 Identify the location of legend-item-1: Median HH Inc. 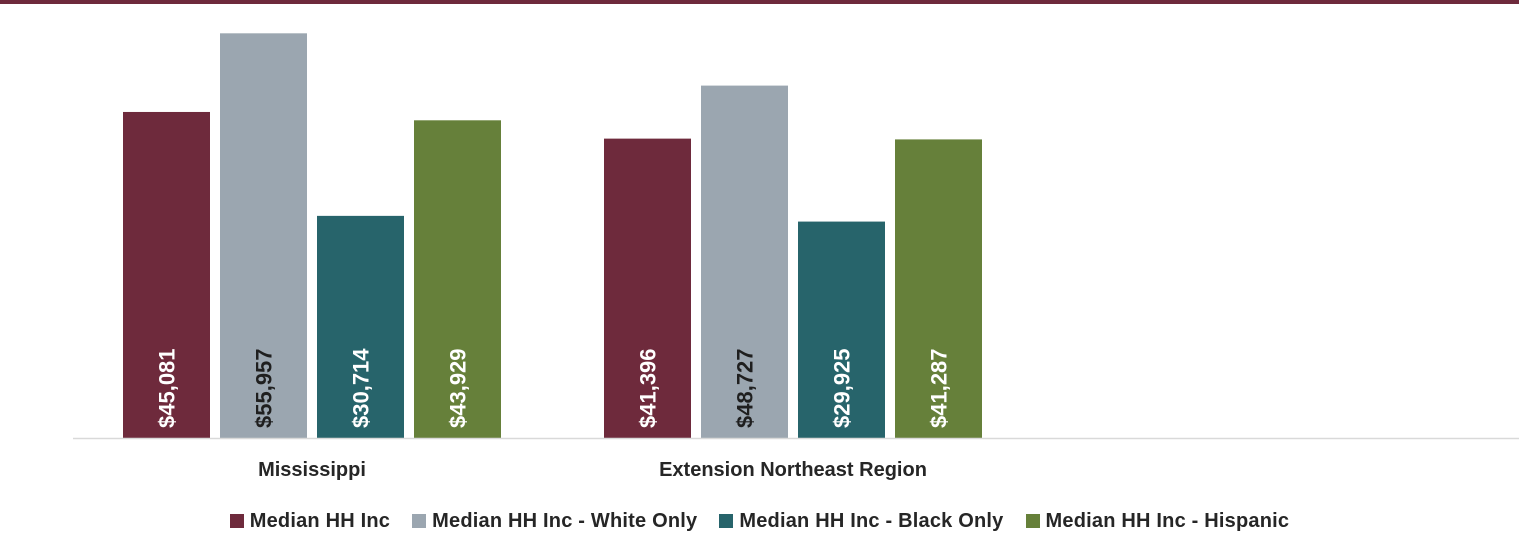
(310, 521).